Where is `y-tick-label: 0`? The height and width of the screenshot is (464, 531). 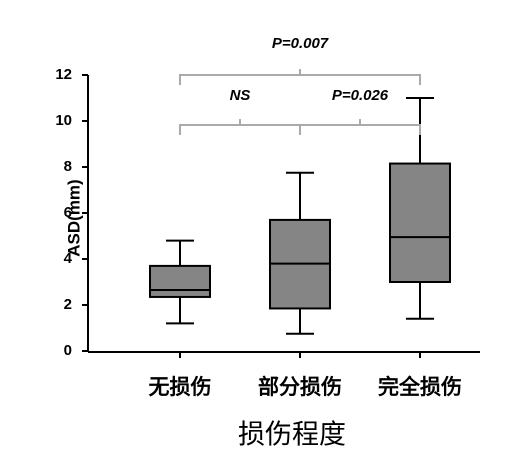
y-tick-label: 0 is located at coordinates (68, 350).